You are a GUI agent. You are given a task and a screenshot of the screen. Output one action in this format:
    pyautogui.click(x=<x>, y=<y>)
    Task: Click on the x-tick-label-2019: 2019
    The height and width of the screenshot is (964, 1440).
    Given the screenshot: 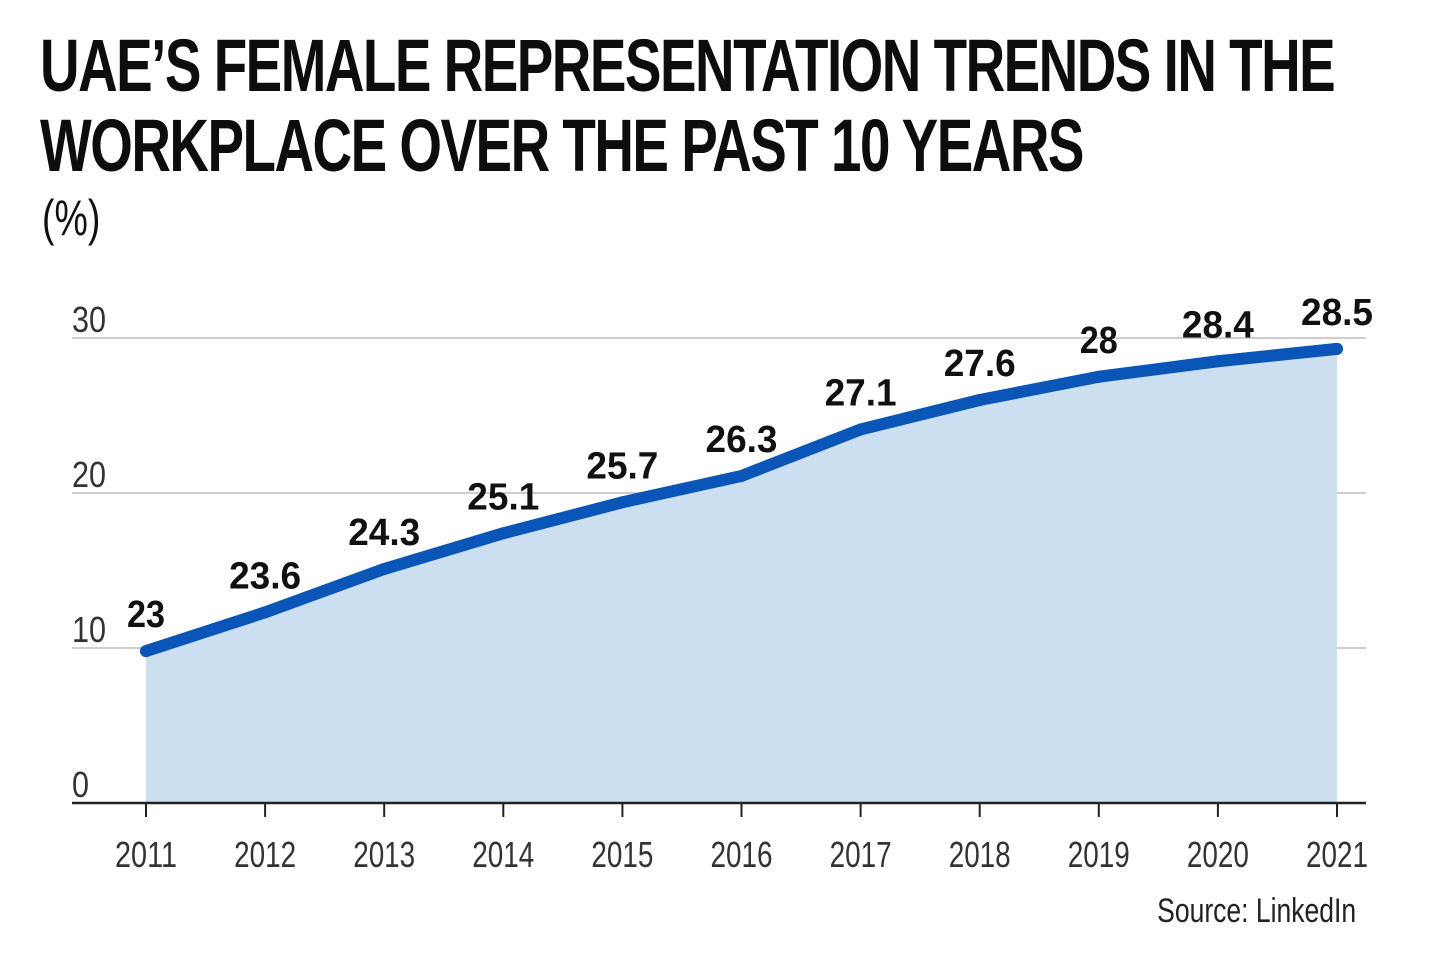 What is the action you would take?
    pyautogui.click(x=1099, y=854)
    